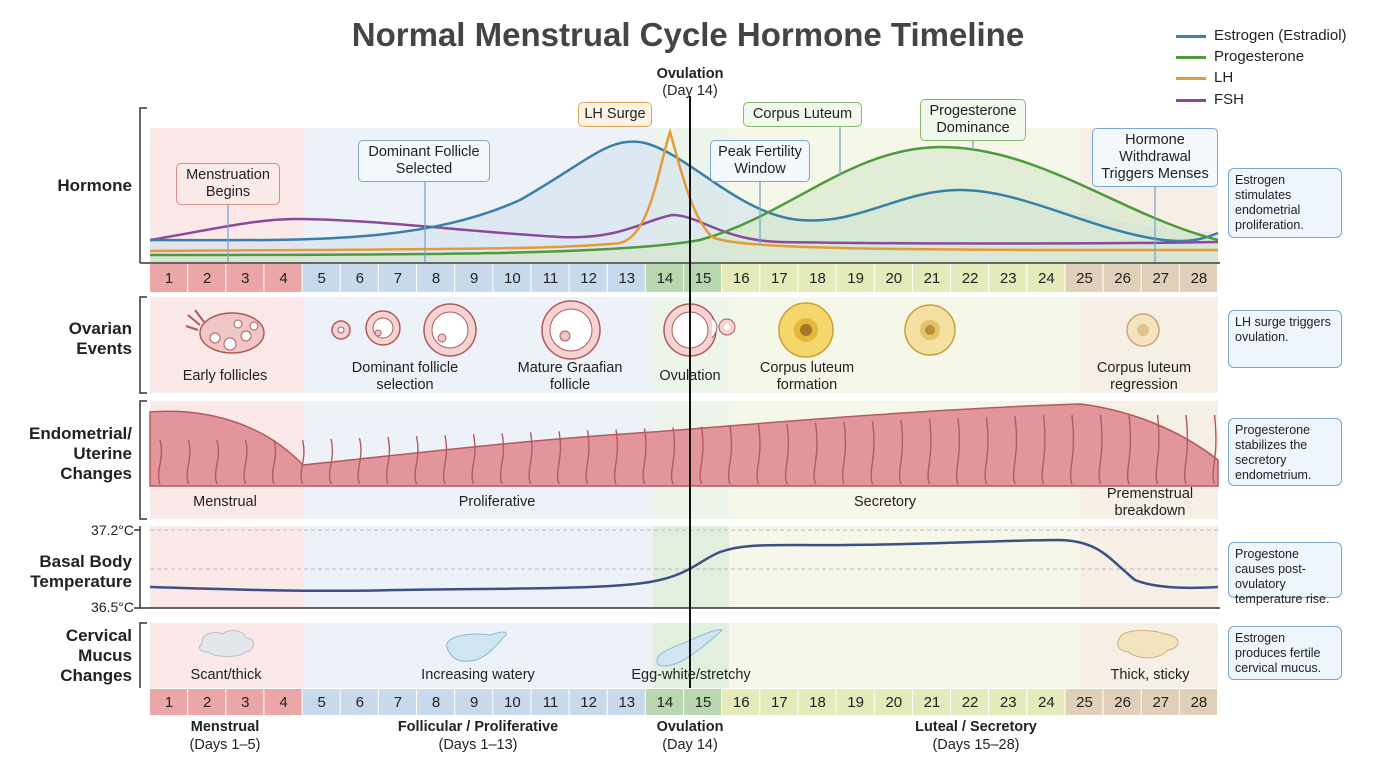 The image size is (1376, 768). Describe the element at coordinates (1155, 157) in the screenshot. I see `callout-hormone-withdrawal: Hormone Withdrawal Triggers Menses` at that location.